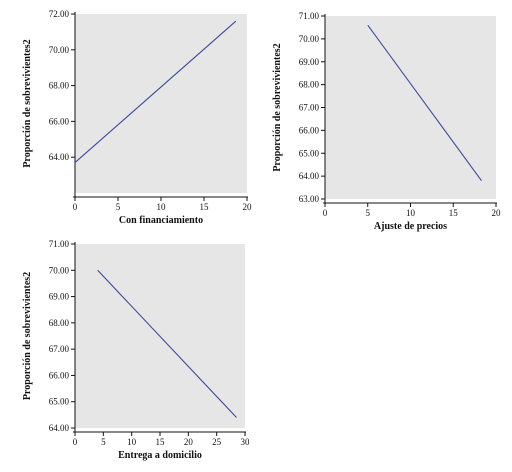 This screenshot has width=512, height=472. What do you see at coordinates (410, 226) in the screenshot?
I see `x-axis-title: Ajuste de precios` at bounding box center [410, 226].